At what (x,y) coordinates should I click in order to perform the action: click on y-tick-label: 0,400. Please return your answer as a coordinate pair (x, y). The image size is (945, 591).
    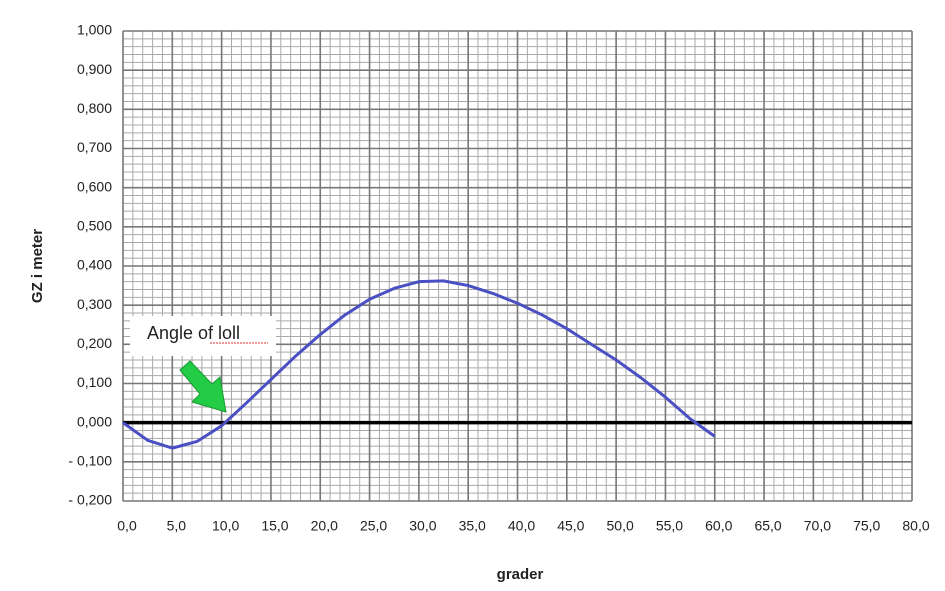
    Looking at the image, I should click on (94, 265).